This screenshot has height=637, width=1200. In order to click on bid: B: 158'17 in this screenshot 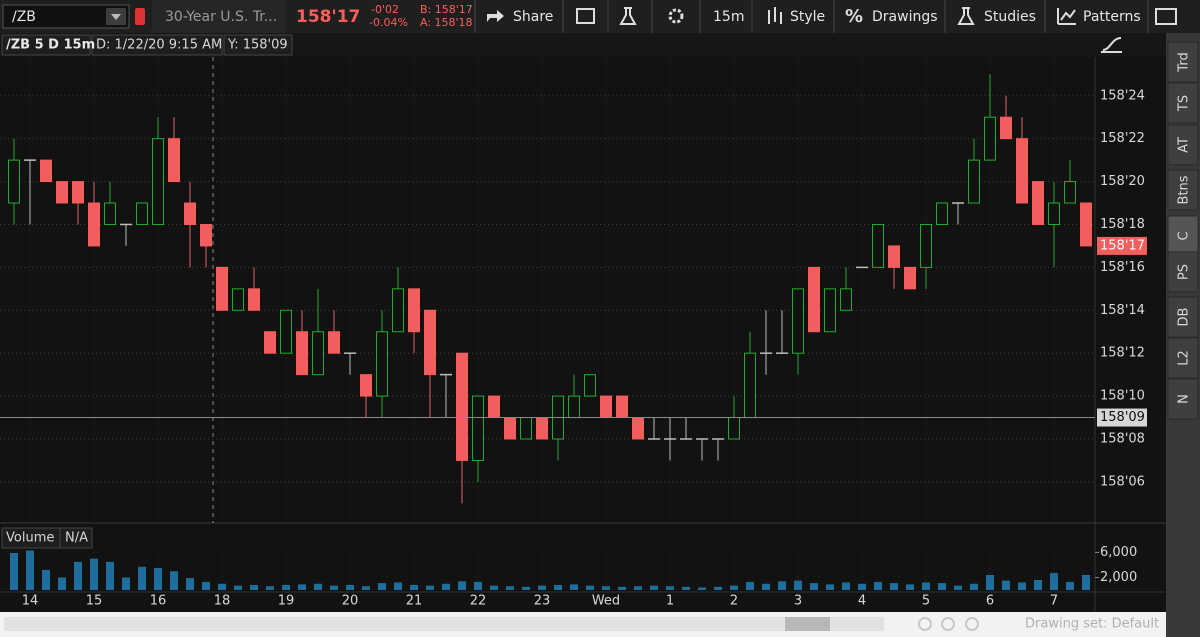, I will do `click(446, 9)`.